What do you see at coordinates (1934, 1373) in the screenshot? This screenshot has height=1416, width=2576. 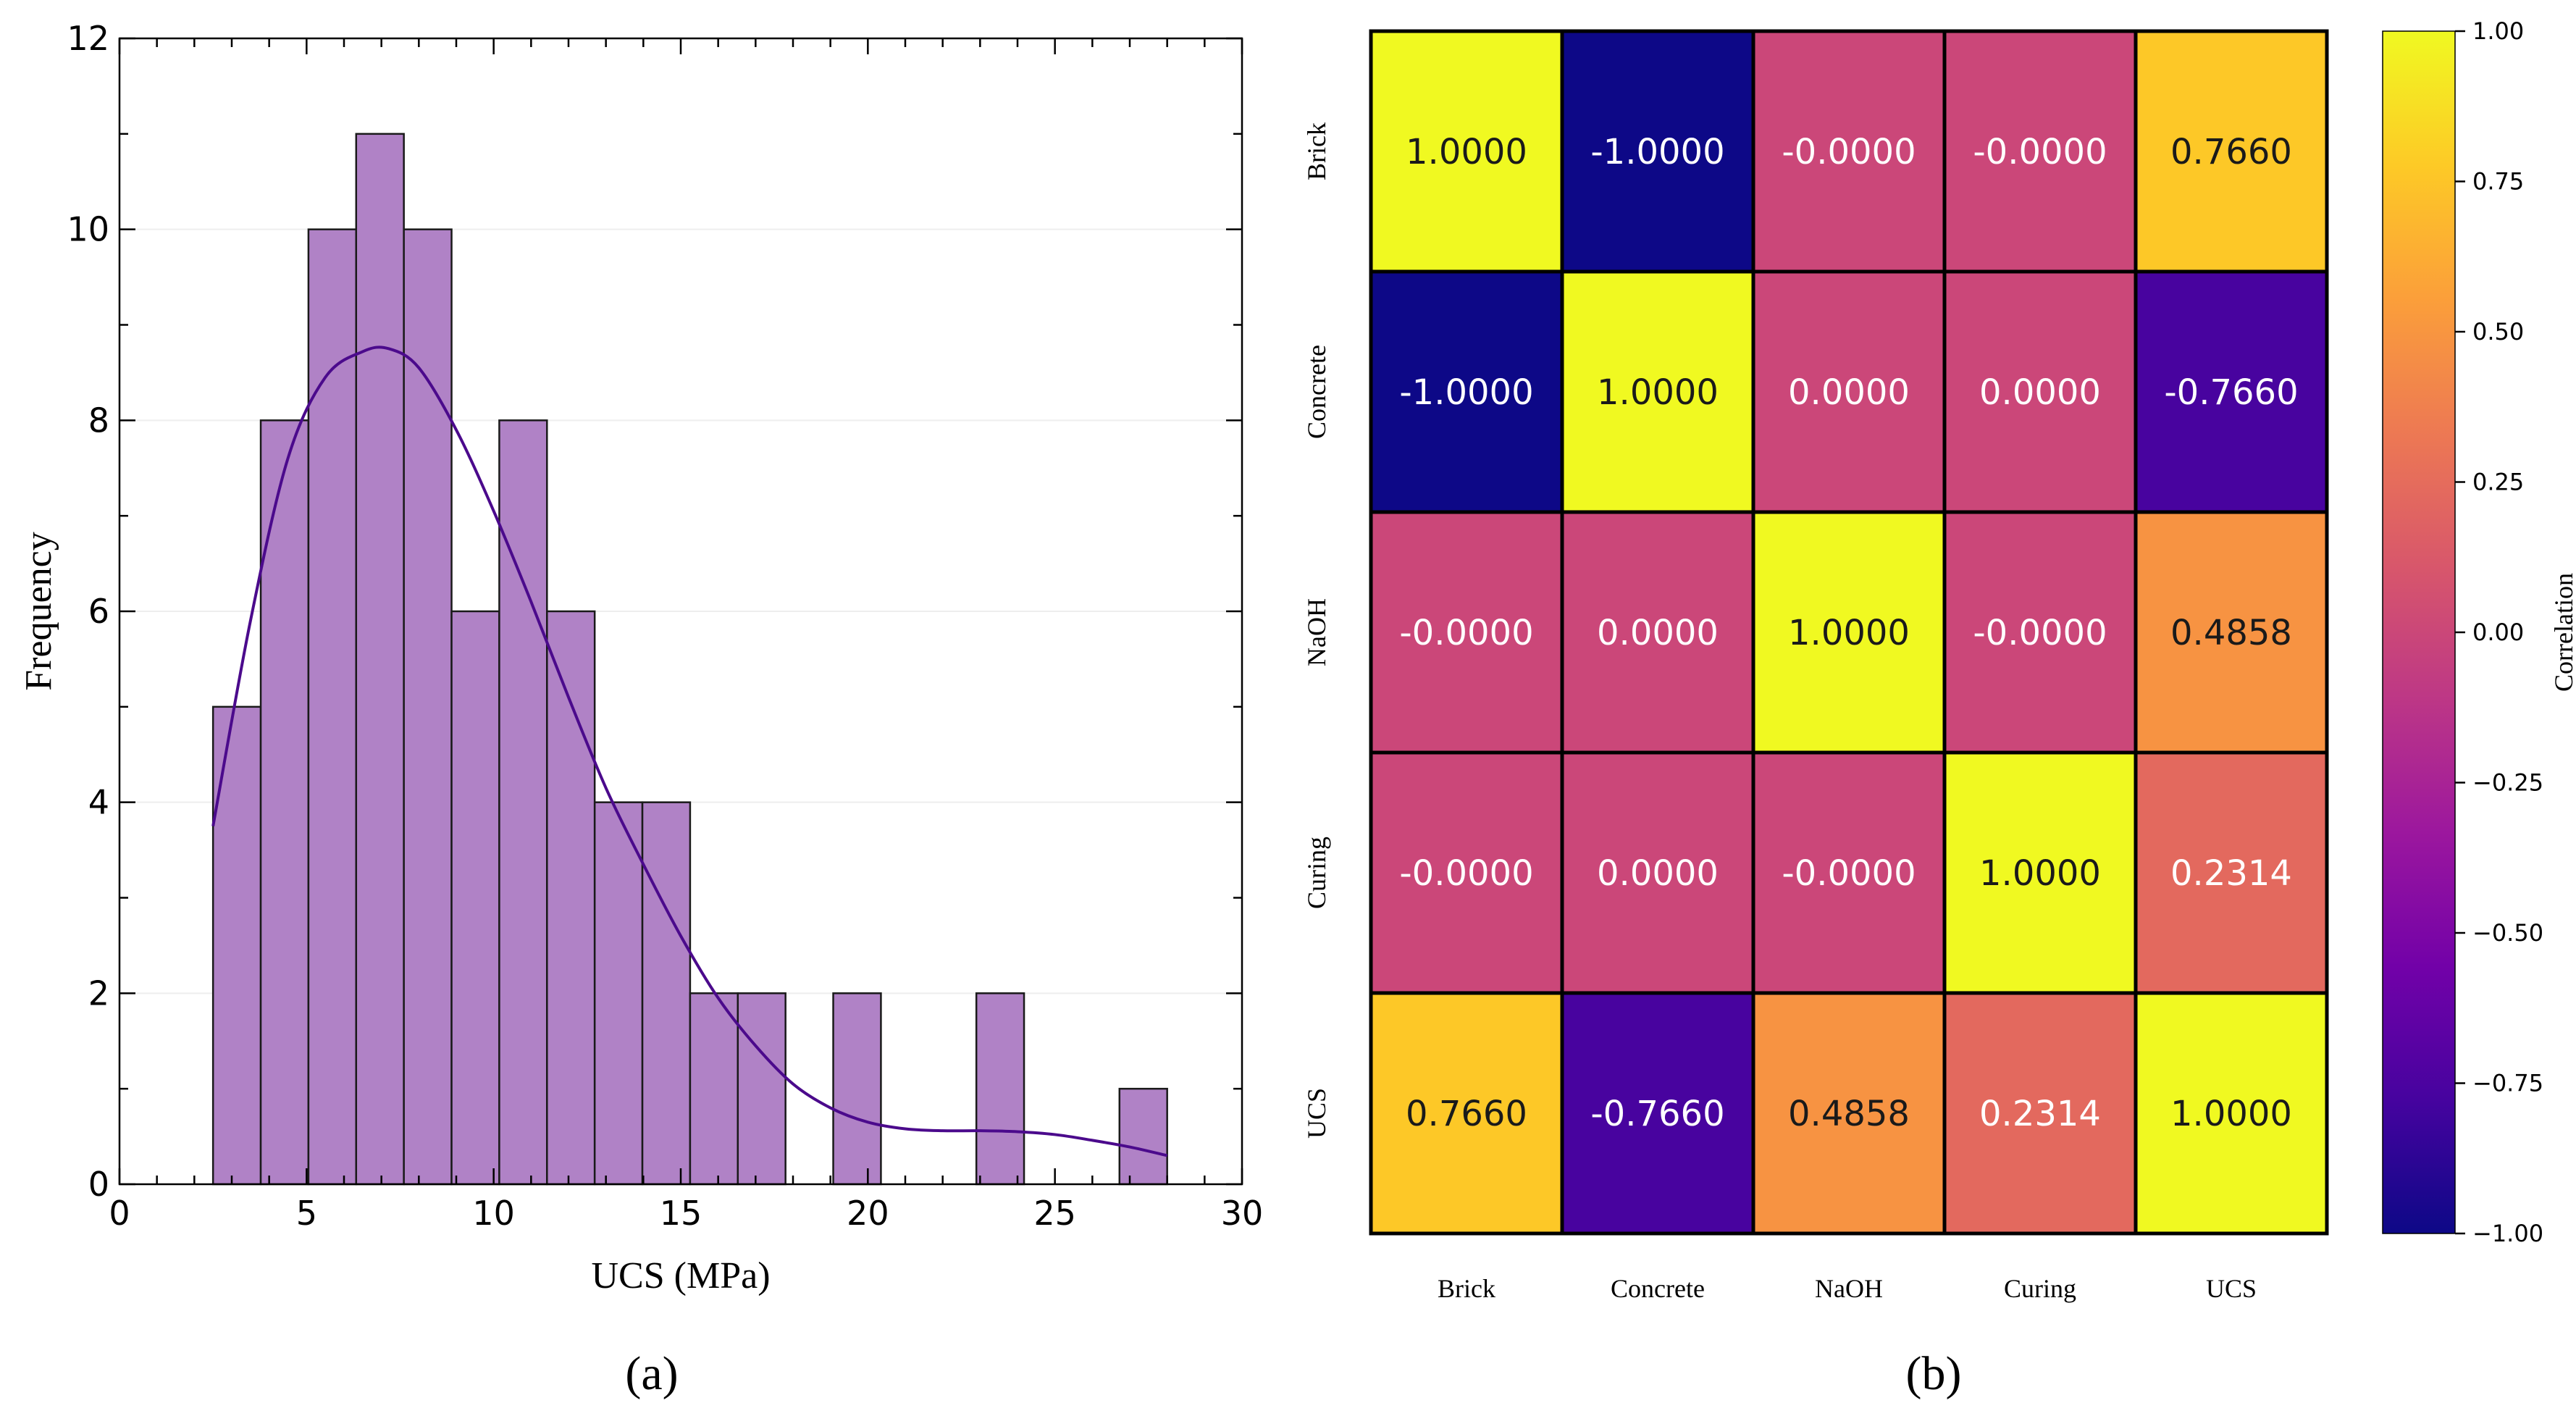 I see `caption-b: (b)` at bounding box center [1934, 1373].